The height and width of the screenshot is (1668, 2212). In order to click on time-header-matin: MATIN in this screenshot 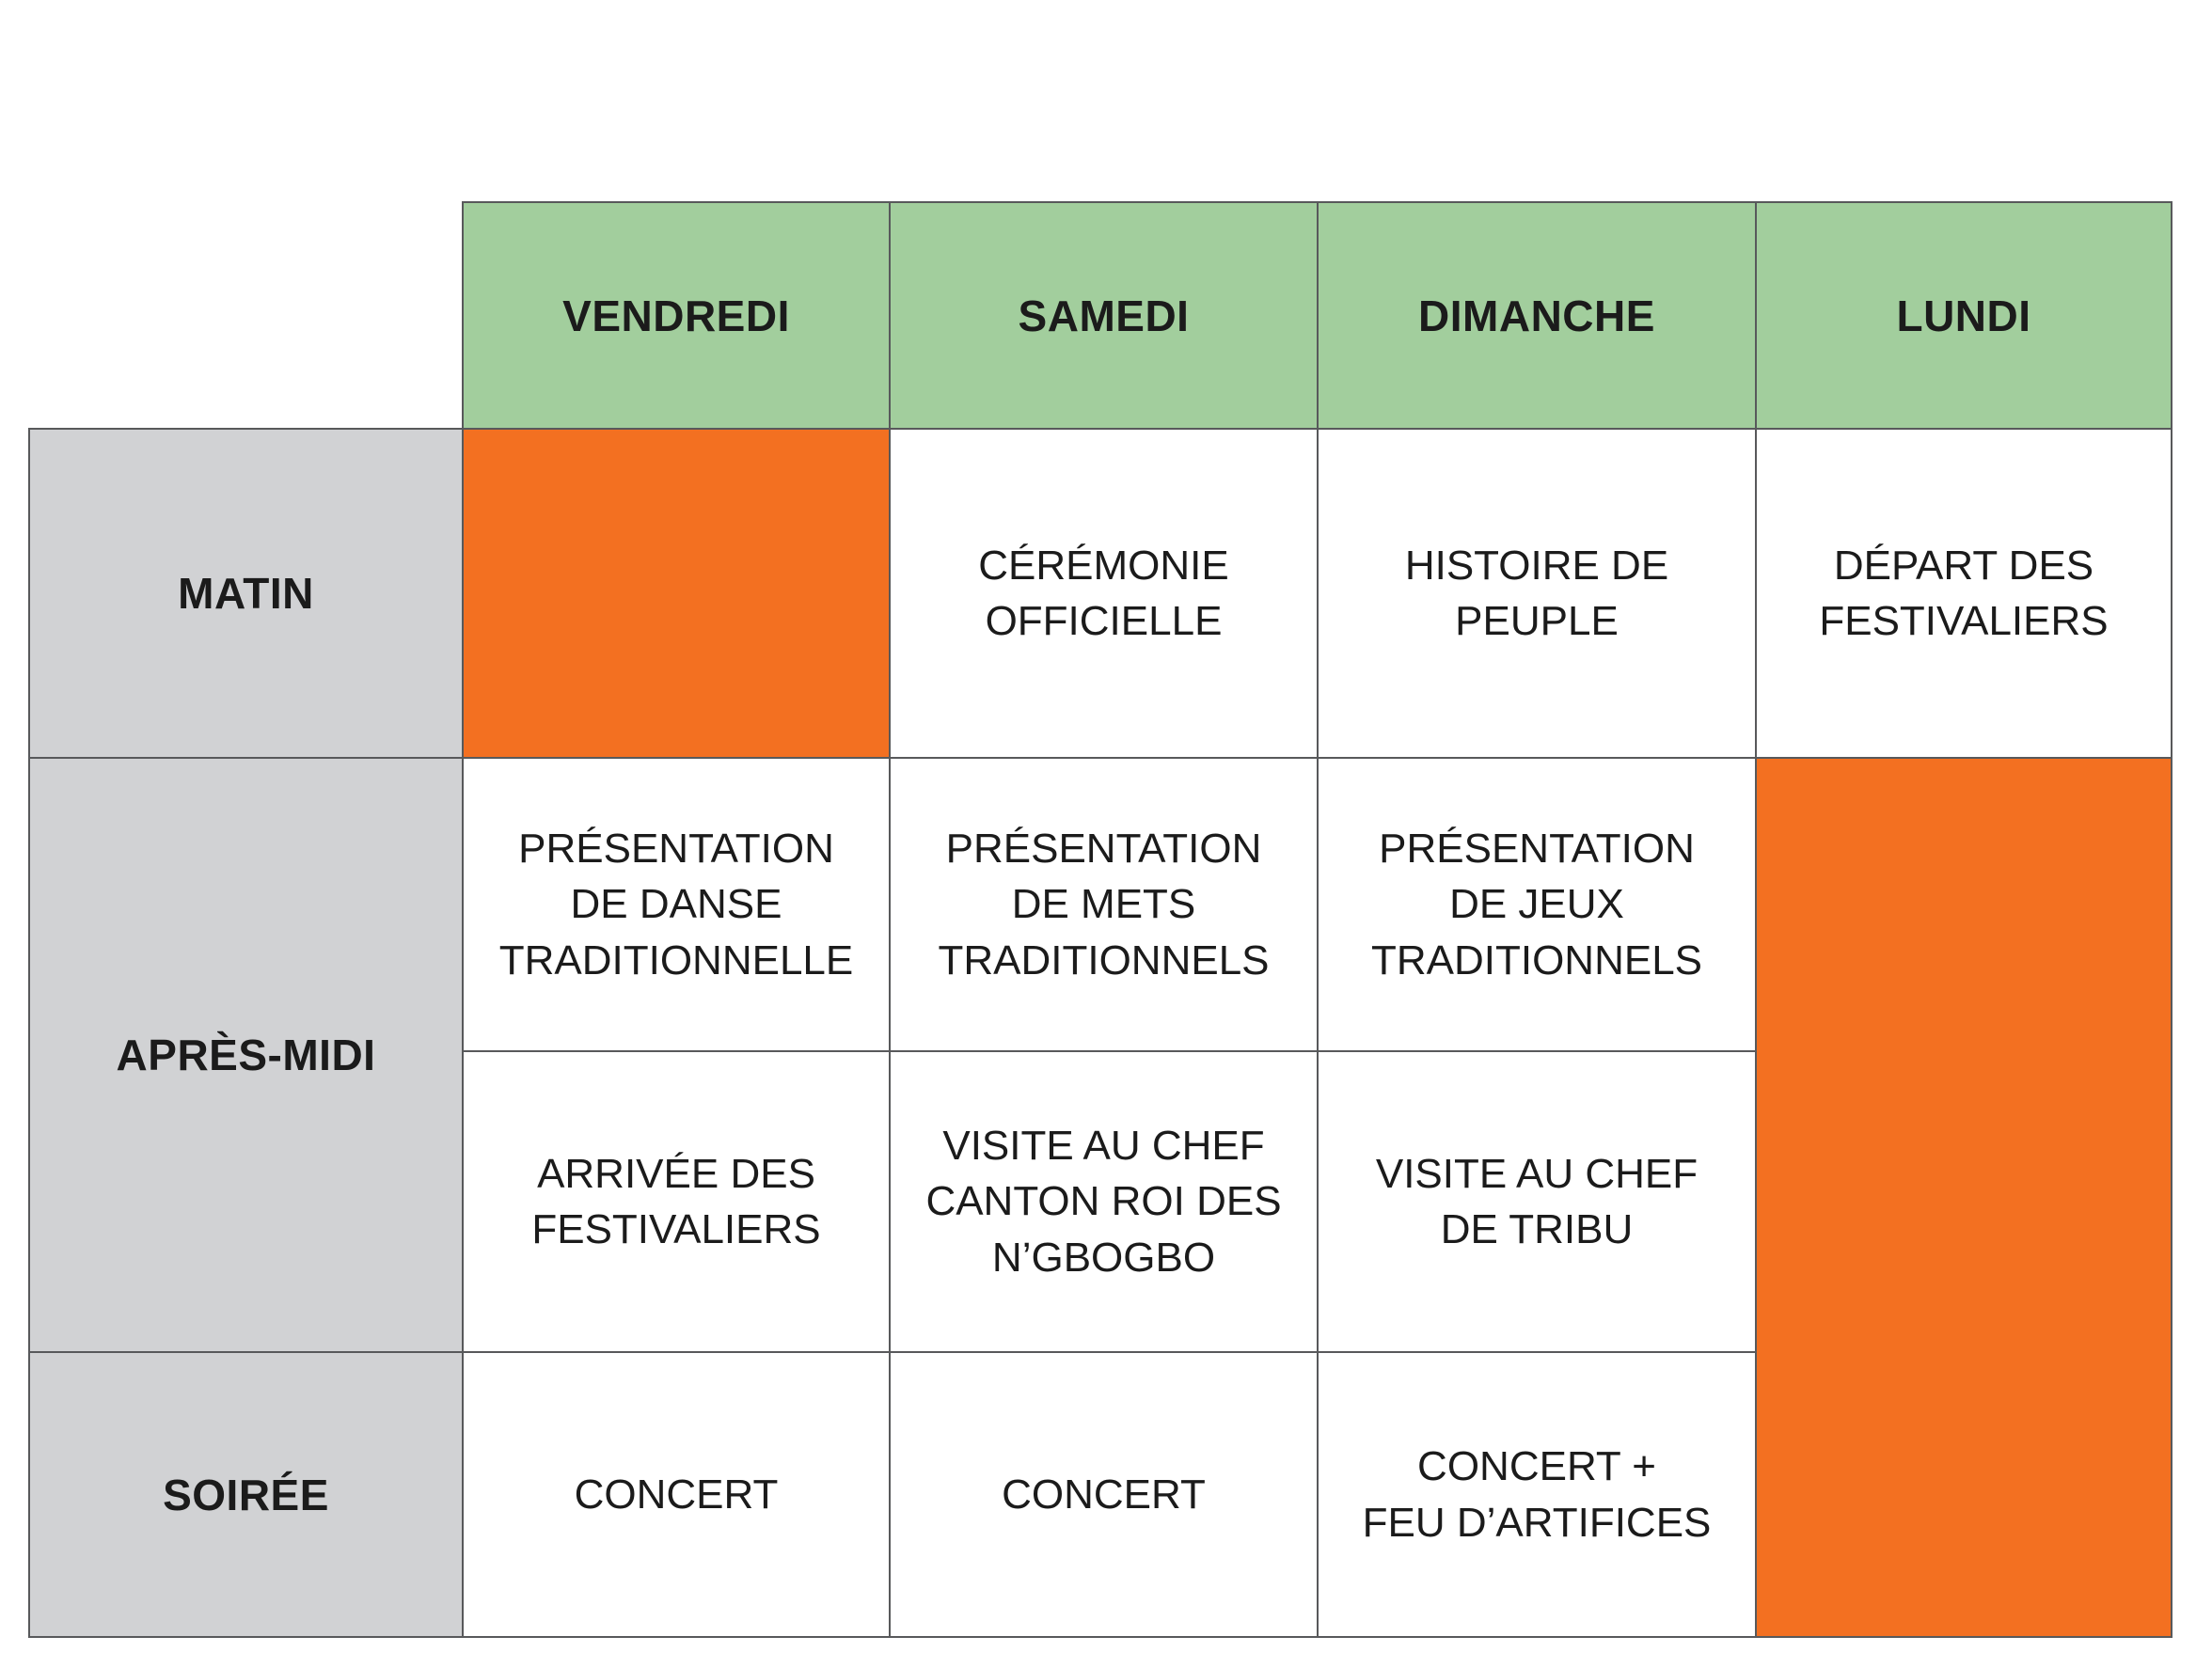, I will do `click(246, 594)`.